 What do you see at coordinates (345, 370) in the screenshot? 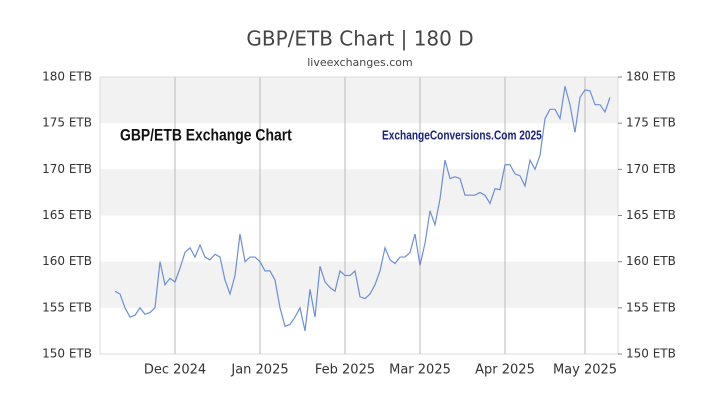
I see `x-tick-label: Feb 2025` at bounding box center [345, 370].